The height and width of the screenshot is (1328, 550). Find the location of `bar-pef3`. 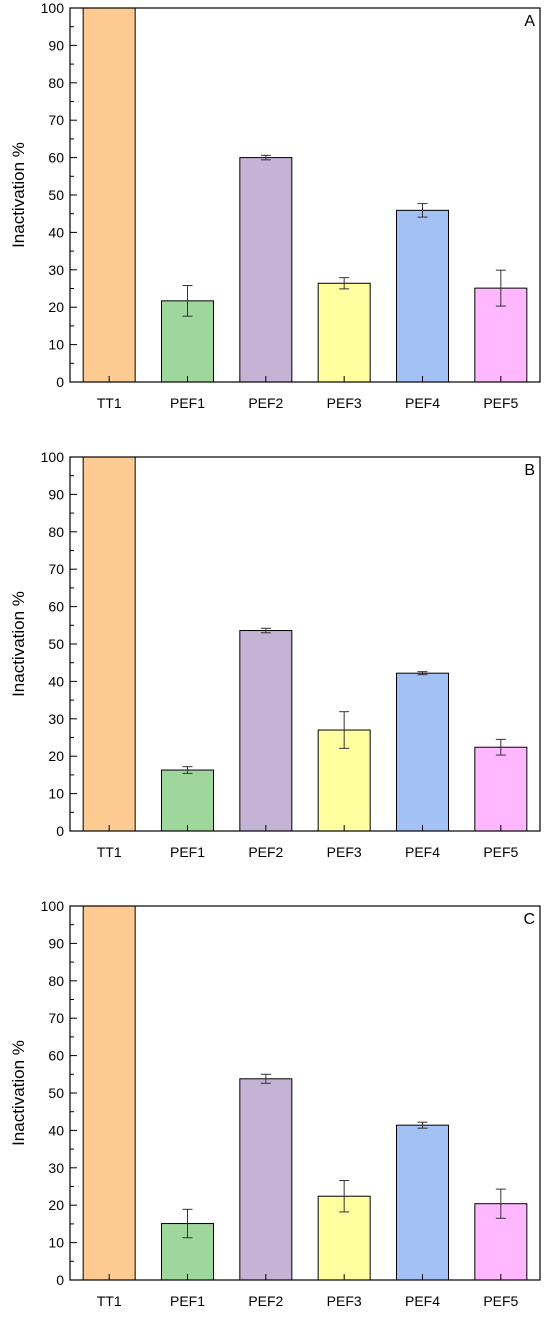

bar-pef3 is located at coordinates (344, 332).